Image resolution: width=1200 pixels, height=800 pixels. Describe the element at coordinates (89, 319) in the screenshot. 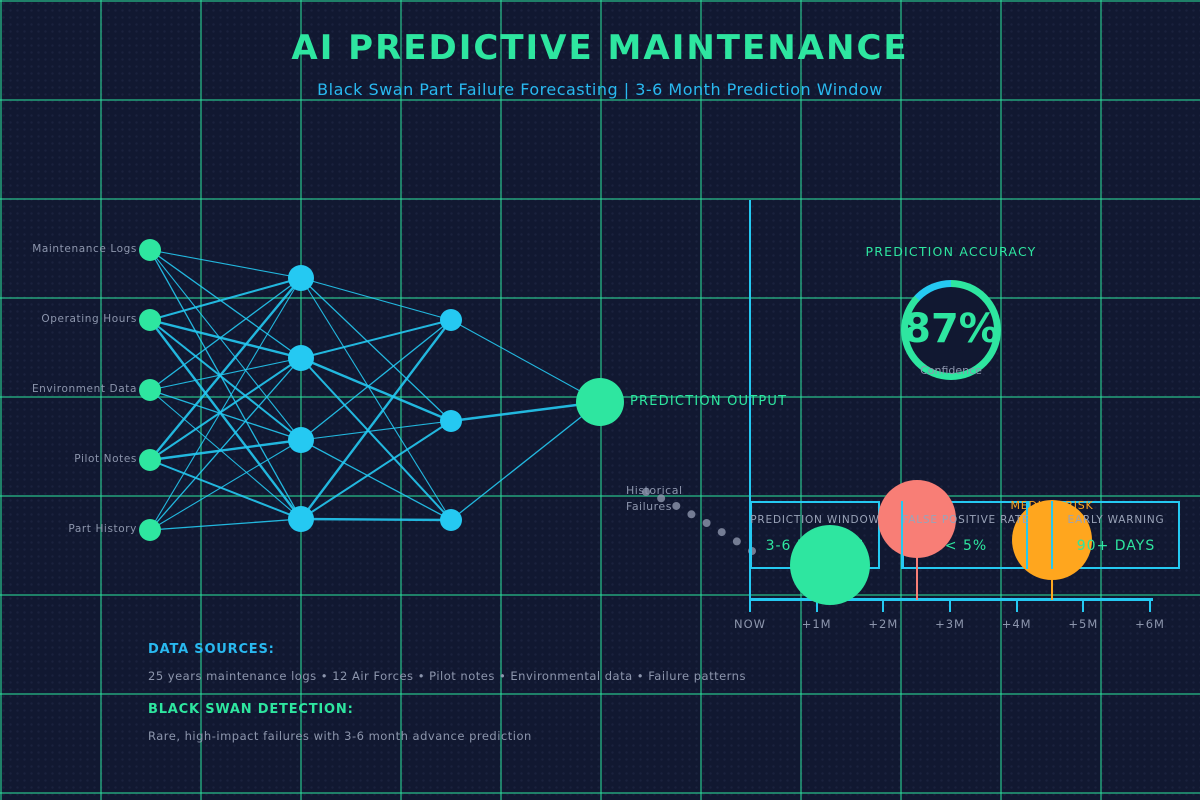

I see `input-node-label: Operating Hours` at that location.